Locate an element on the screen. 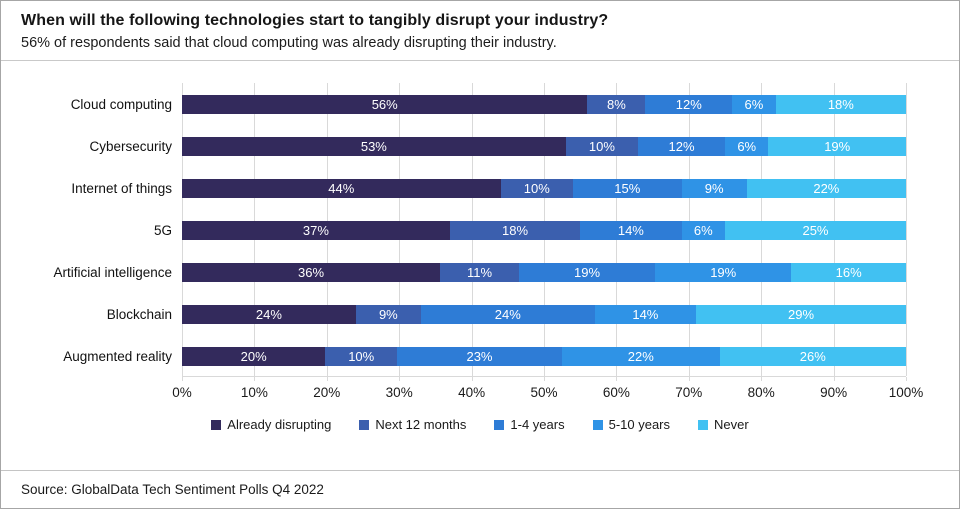 This screenshot has height=509, width=960. category-label: 5G is located at coordinates (162, 230).